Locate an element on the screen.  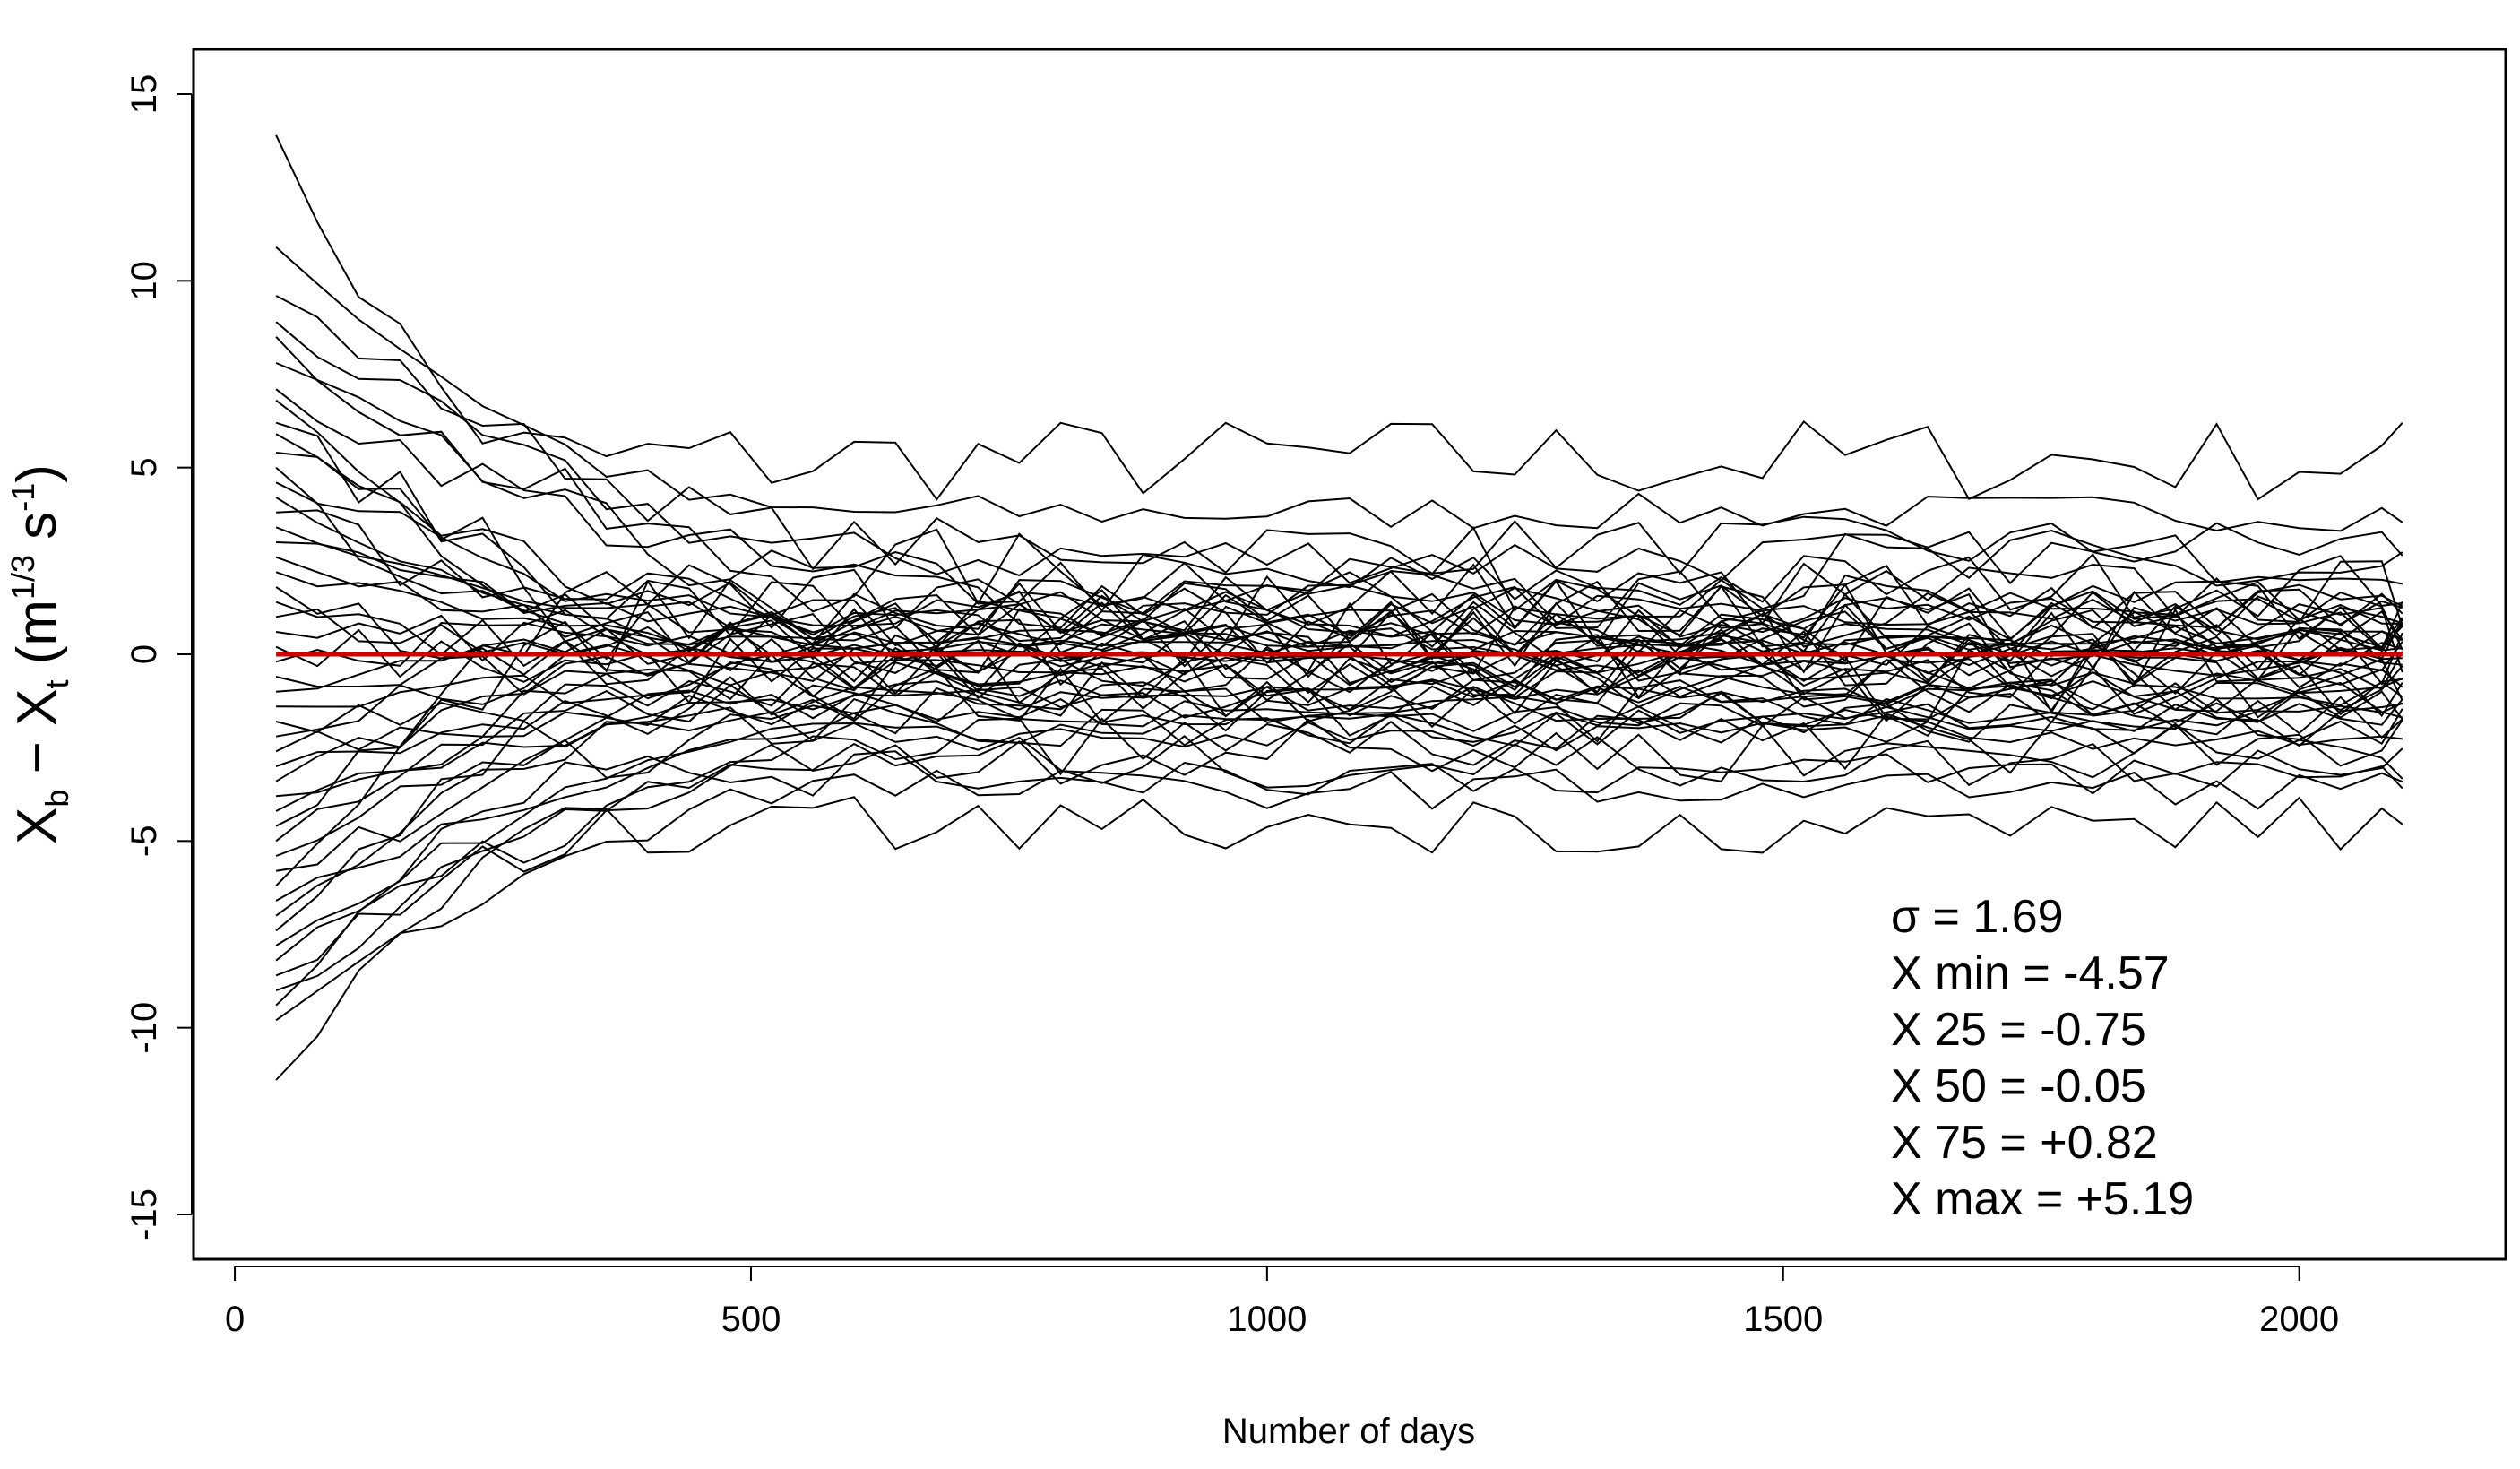
y-tick-label: -15 is located at coordinates (144, 1214).